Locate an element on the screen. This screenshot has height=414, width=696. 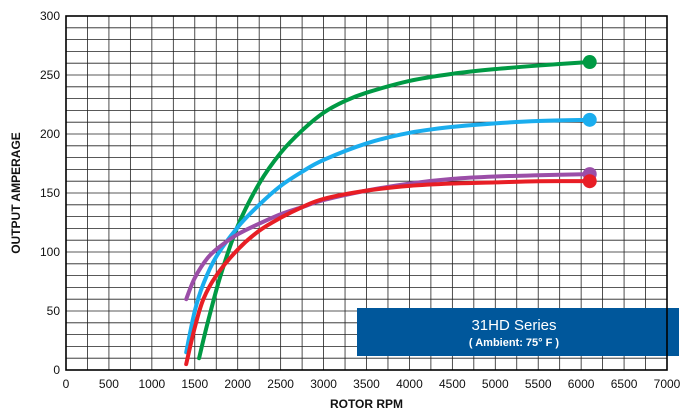
series-annotation: 31HD Series ( Ambient: 75° F ) is located at coordinates (518, 332).